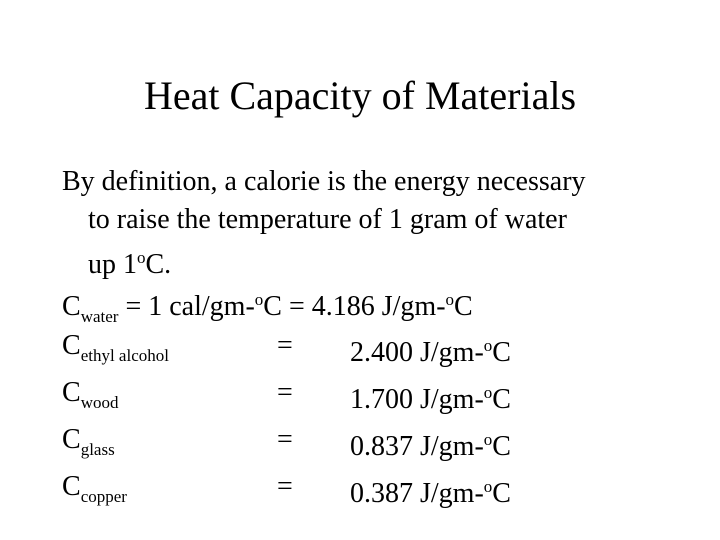 This screenshot has height=540, width=720. I want to click on material-value: 1.700 J/gm-oC, so click(430, 396).